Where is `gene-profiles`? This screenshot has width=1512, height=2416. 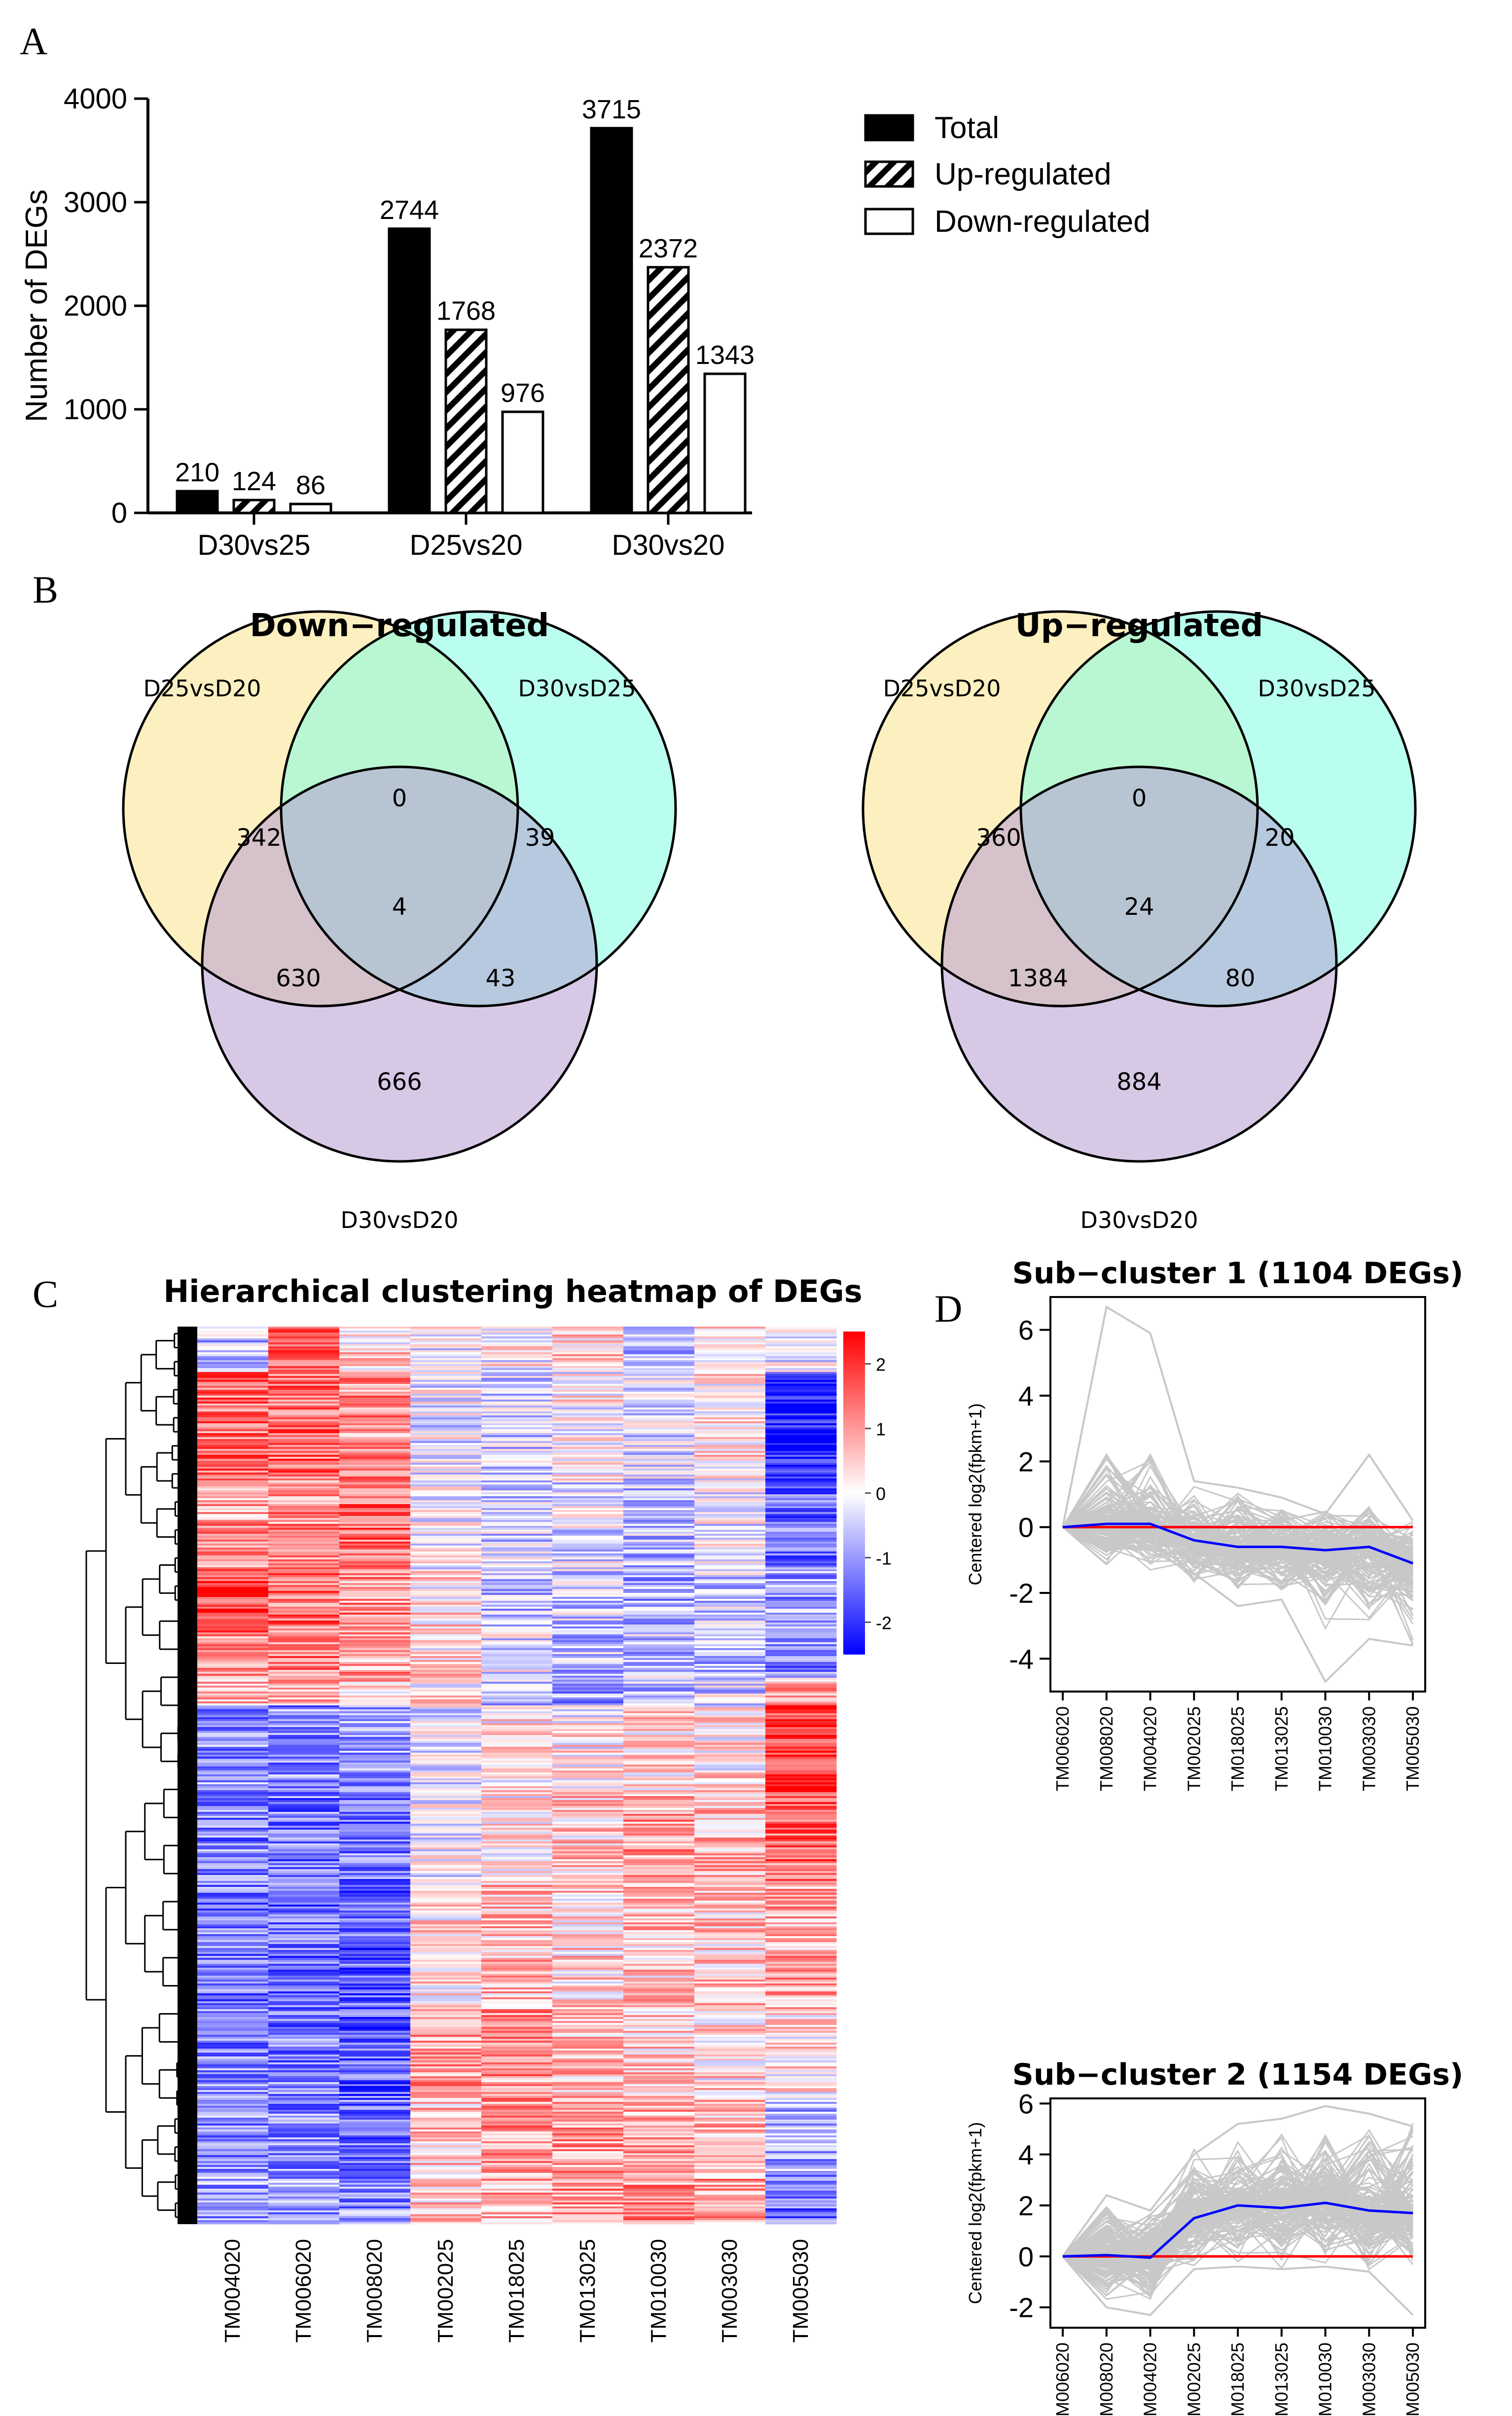 gene-profiles is located at coordinates (1238, 1494).